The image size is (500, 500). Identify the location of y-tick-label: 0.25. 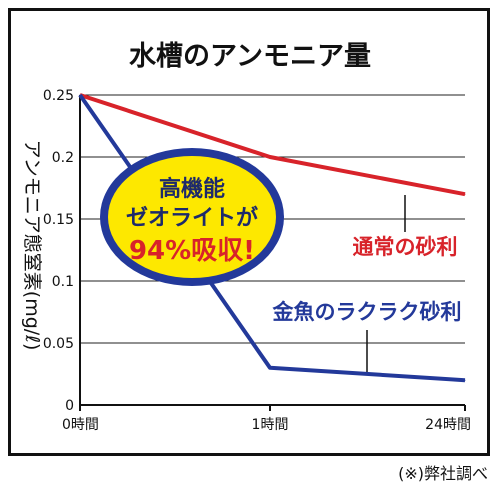
(58, 96).